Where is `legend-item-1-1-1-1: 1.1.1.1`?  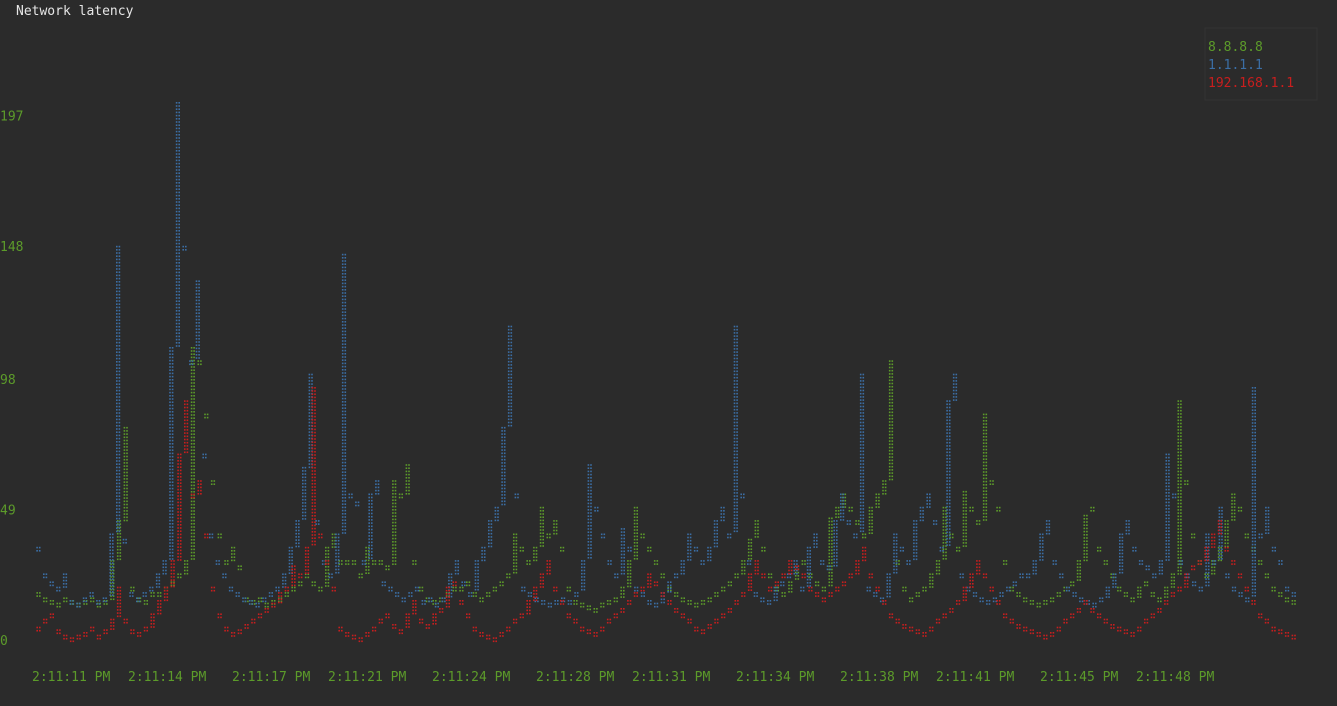
legend-item-1-1-1-1: 1.1.1.1 is located at coordinates (1235, 65).